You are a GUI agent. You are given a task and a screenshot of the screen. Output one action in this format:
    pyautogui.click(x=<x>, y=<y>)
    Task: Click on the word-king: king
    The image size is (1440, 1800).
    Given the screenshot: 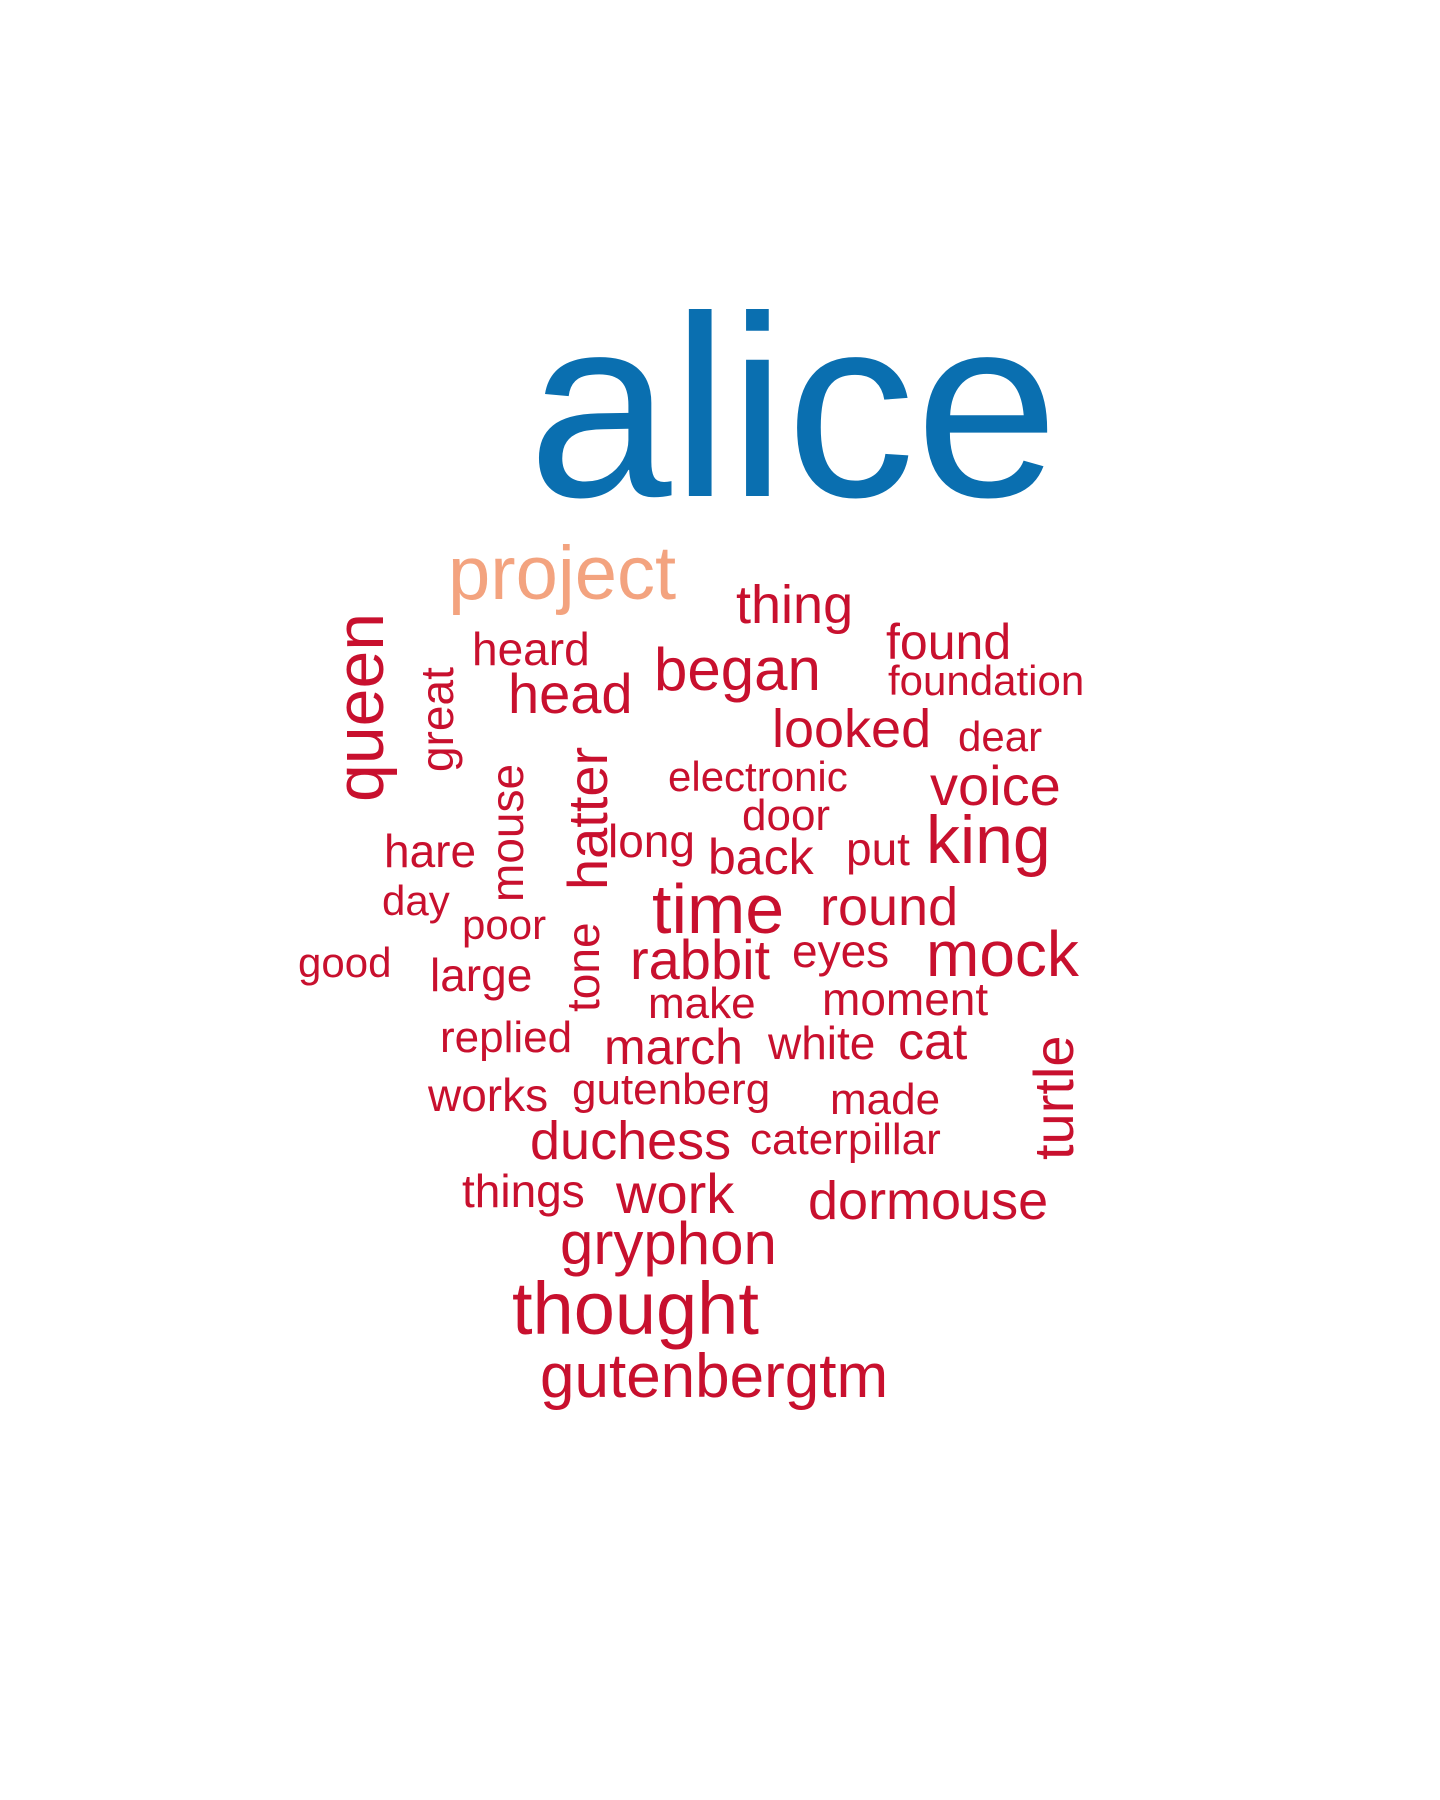 What is the action you would take?
    pyautogui.click(x=988, y=840)
    